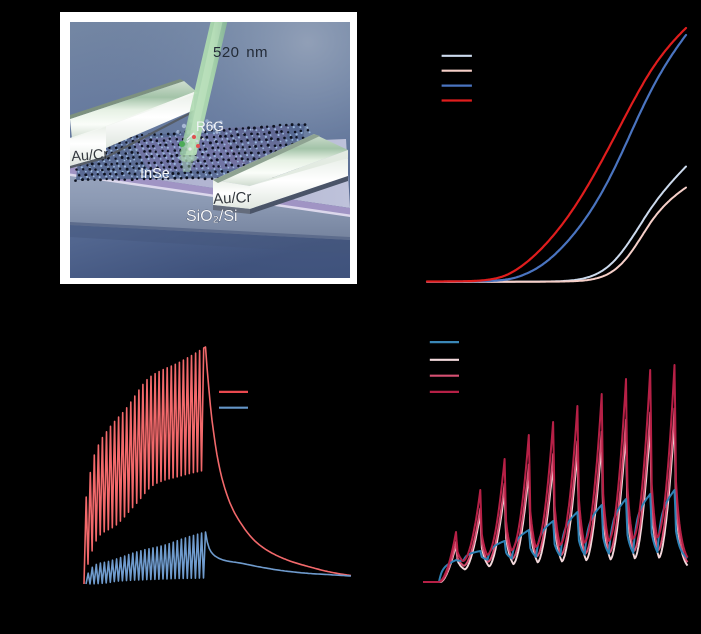 The width and height of the screenshot is (701, 634). Describe the element at coordinates (210, 126) in the screenshot. I see `svg-text: R6G` at that location.